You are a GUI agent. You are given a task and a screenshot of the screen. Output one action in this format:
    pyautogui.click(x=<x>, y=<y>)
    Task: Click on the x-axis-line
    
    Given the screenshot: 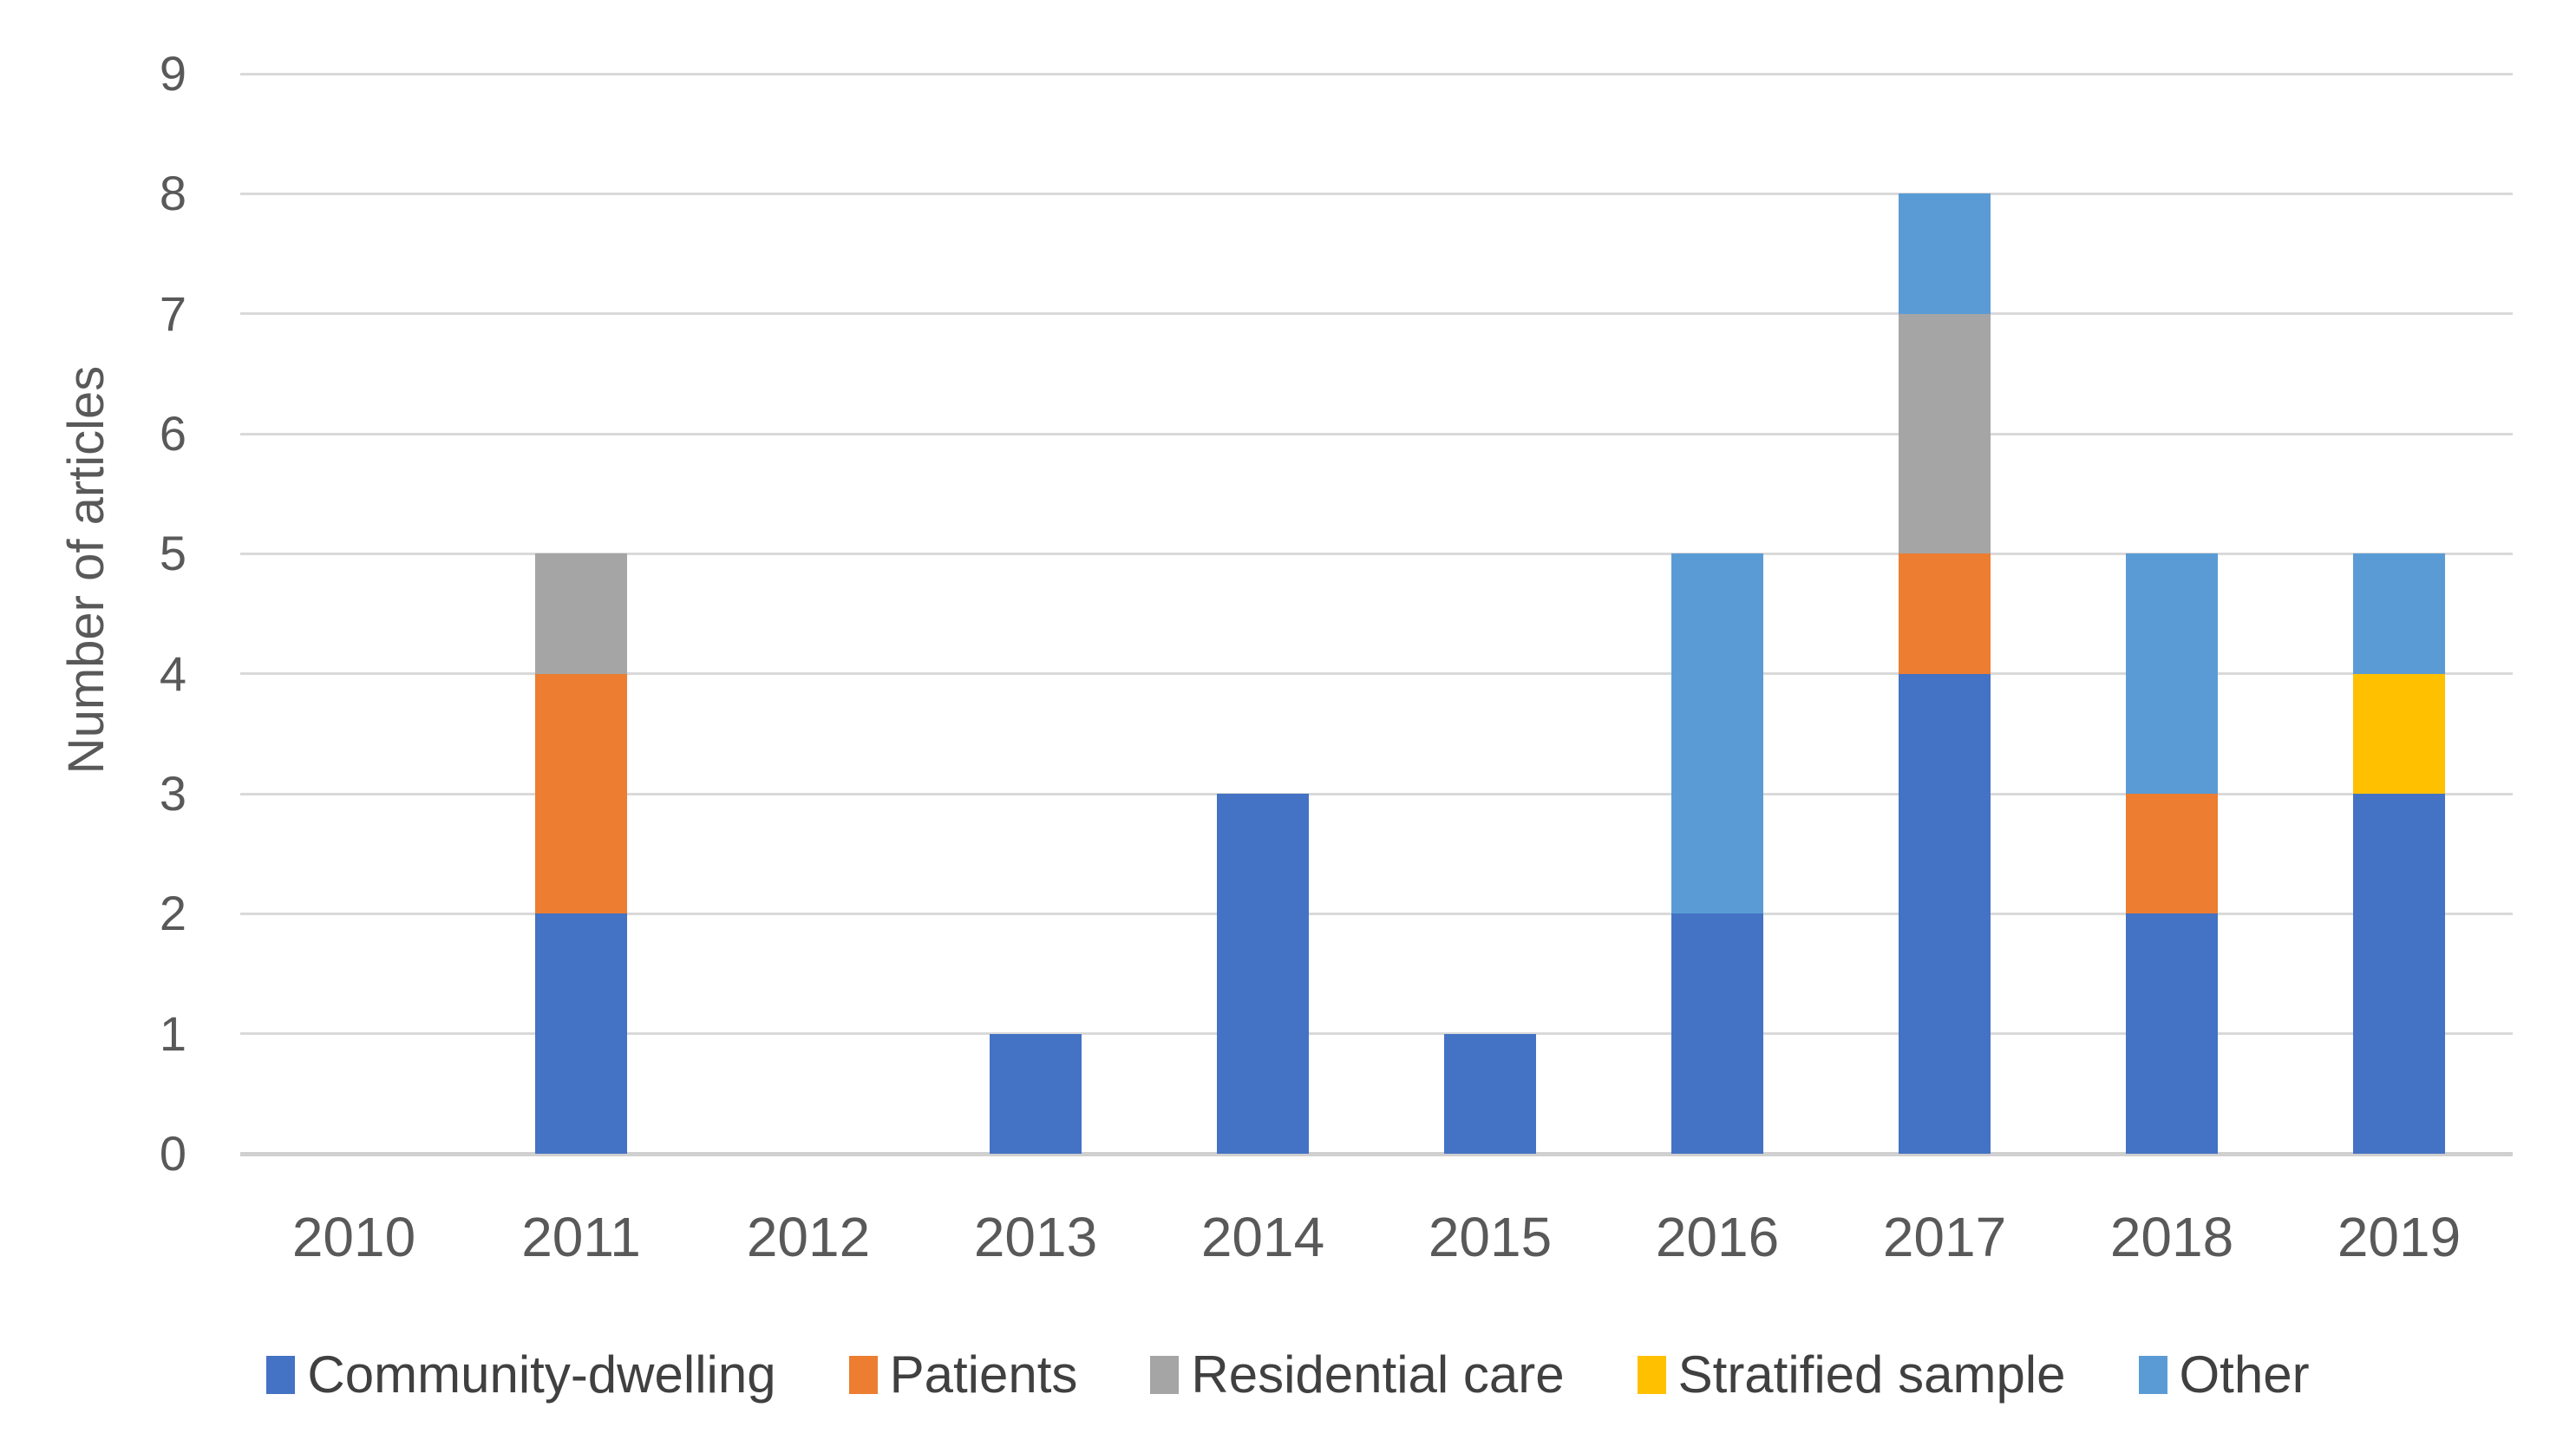 What is the action you would take?
    pyautogui.click(x=1376, y=1153)
    